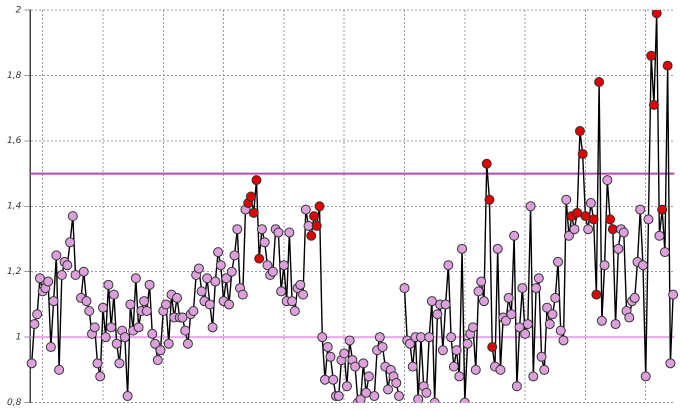 Image resolution: width=680 pixels, height=411 pixels. I want to click on y-tick-label: 1,8, so click(14, 75).